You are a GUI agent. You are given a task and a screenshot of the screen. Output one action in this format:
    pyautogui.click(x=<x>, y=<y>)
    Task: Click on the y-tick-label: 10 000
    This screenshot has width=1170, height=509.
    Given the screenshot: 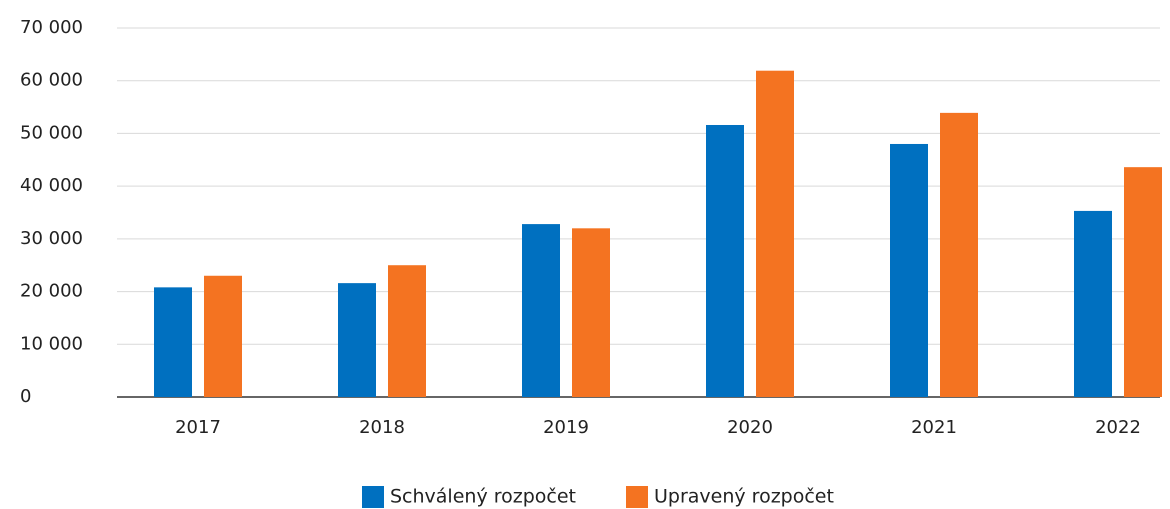 What is the action you would take?
    pyautogui.click(x=51, y=343)
    